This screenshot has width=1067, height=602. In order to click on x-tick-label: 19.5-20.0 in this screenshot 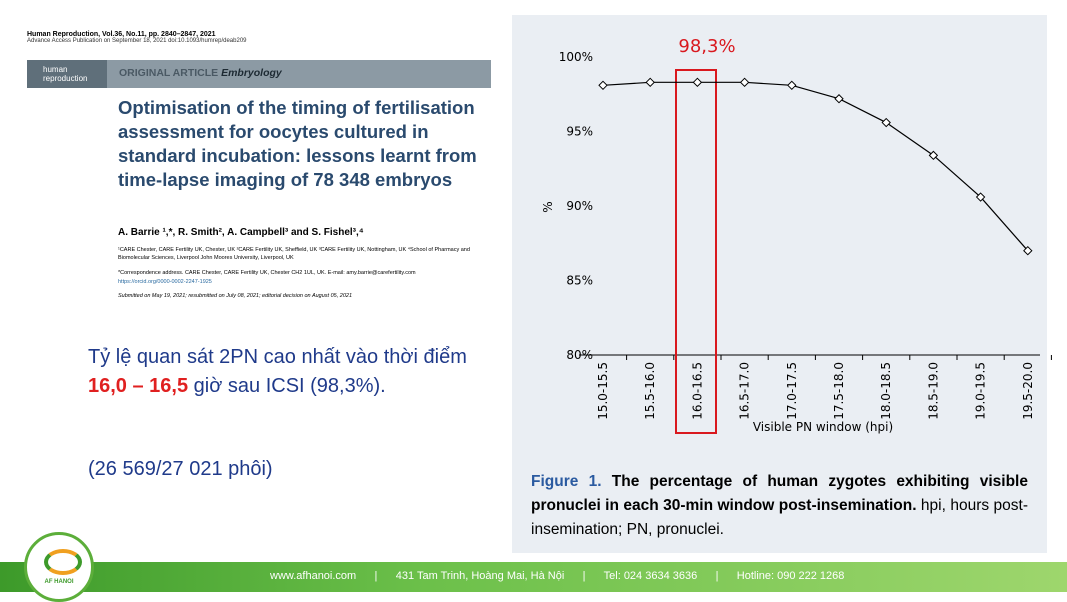, I will do `click(1028, 391)`.